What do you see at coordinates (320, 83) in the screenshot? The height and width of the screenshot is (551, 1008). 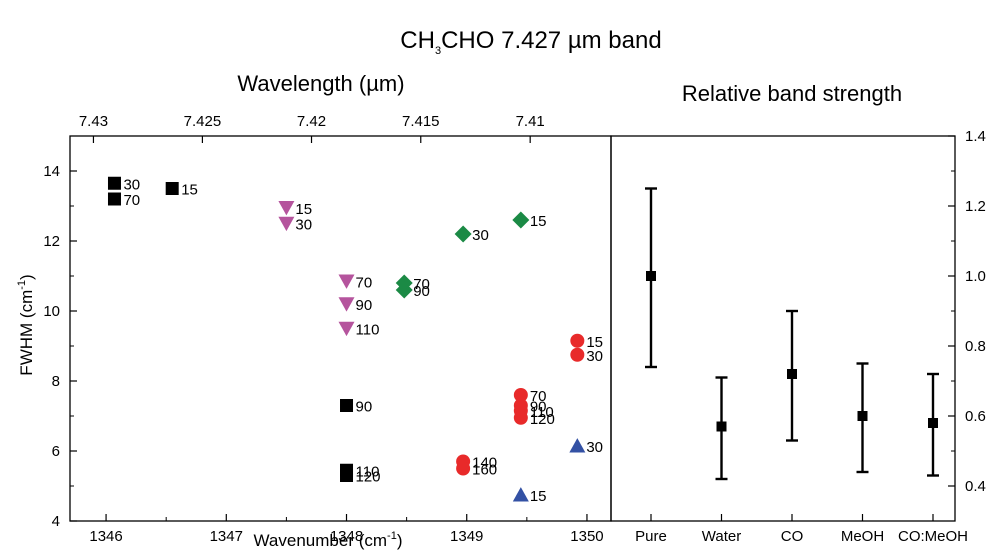 I see `top-axis-label: Wavelength (µm)` at bounding box center [320, 83].